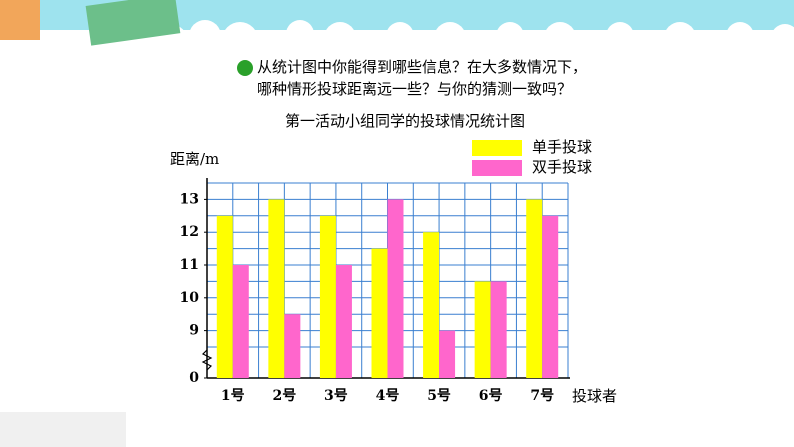 This screenshot has height=447, width=794. Describe the element at coordinates (439, 396) in the screenshot. I see `x-tick-label: 5号` at that location.